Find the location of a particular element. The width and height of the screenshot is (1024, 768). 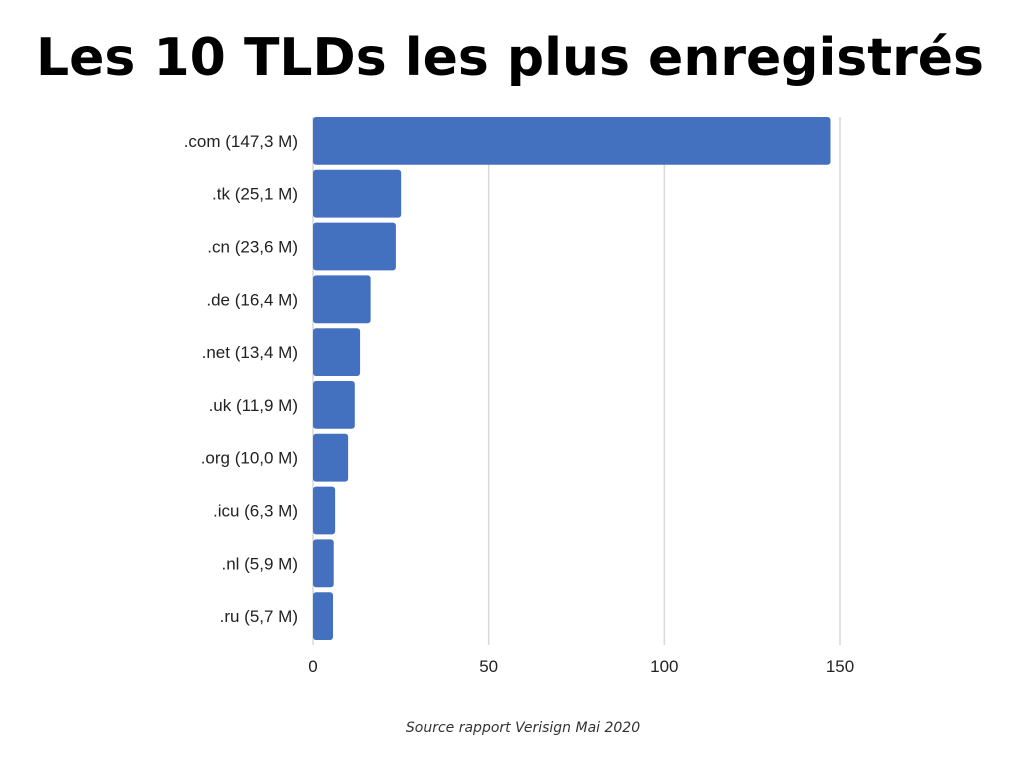

x-tick-label: 0 is located at coordinates (312, 666).